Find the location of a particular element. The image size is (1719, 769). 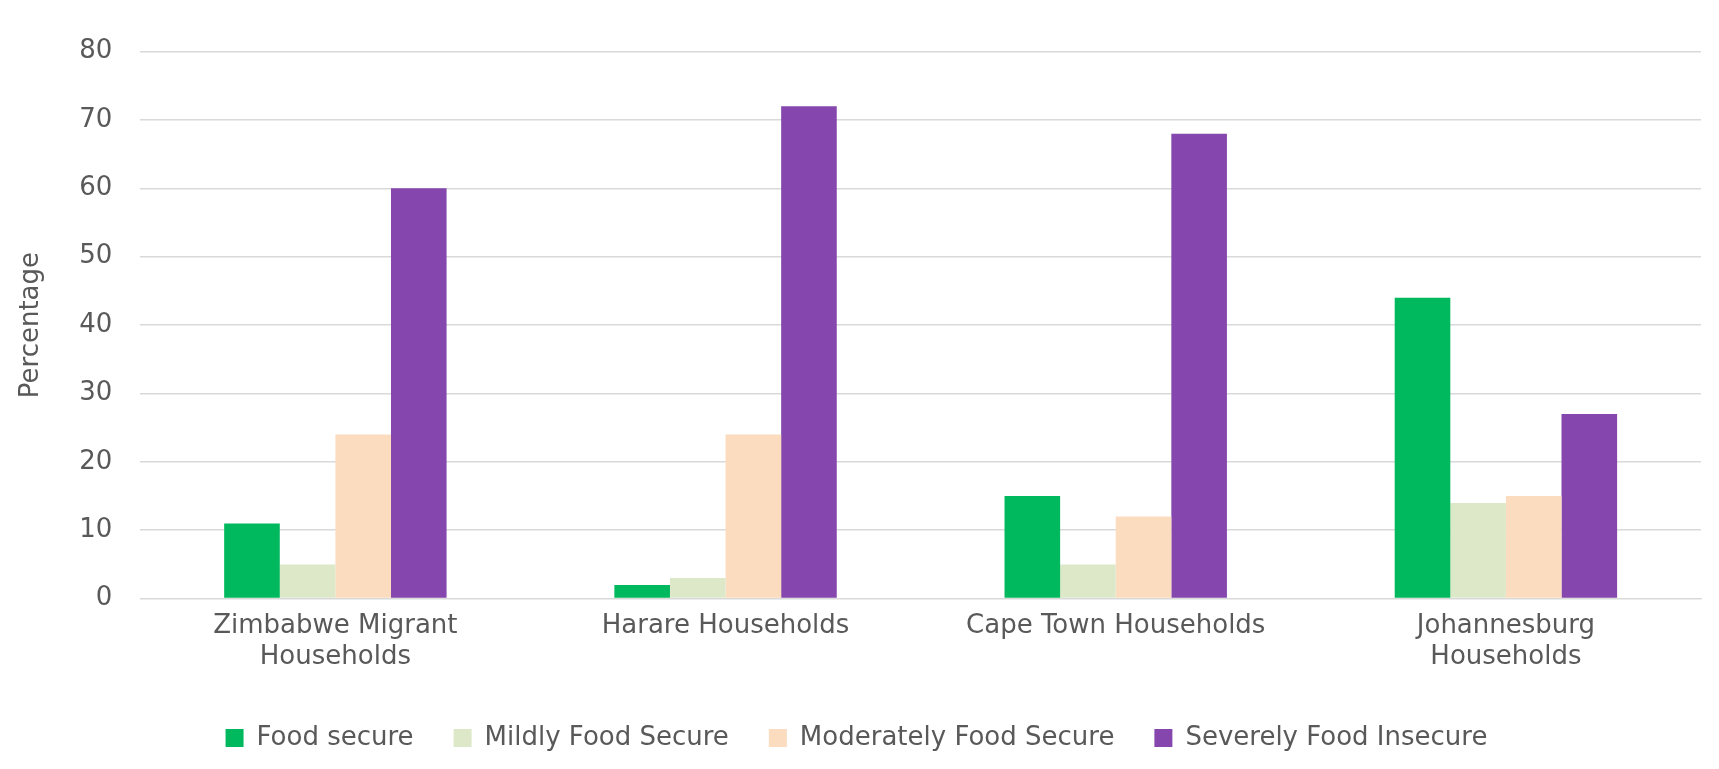

y-tick-label: 10 is located at coordinates (96, 527).